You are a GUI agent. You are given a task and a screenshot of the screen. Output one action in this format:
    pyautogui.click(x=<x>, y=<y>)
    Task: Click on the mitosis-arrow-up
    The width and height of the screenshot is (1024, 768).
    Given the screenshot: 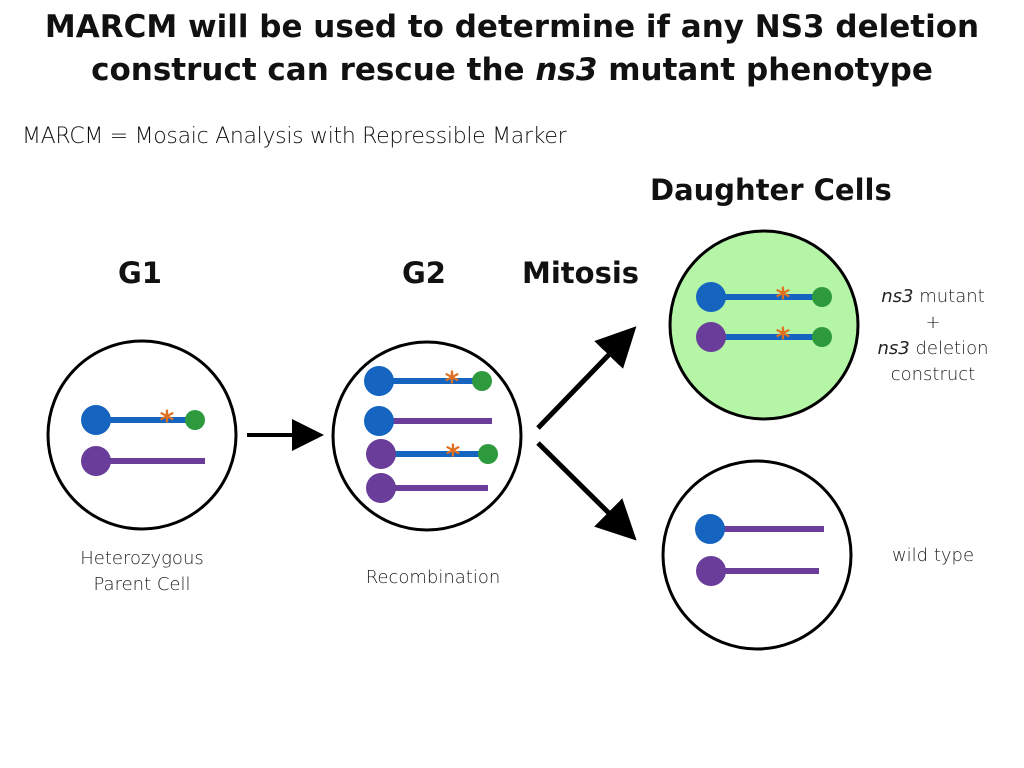 What is the action you would take?
    pyautogui.click(x=586, y=378)
    